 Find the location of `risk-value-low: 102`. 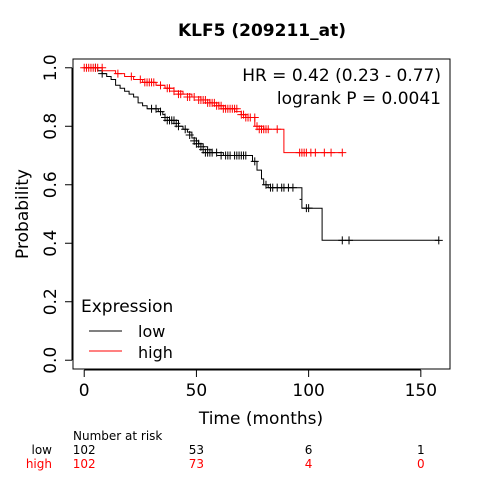

risk-value-low: 102 is located at coordinates (84, 450).